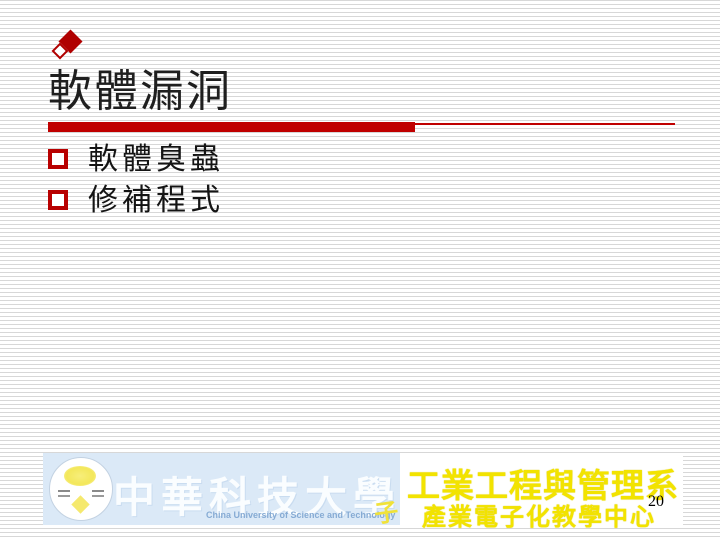 The height and width of the screenshot is (540, 720). What do you see at coordinates (80, 504) in the screenshot?
I see `logo-diamond-icon` at bounding box center [80, 504].